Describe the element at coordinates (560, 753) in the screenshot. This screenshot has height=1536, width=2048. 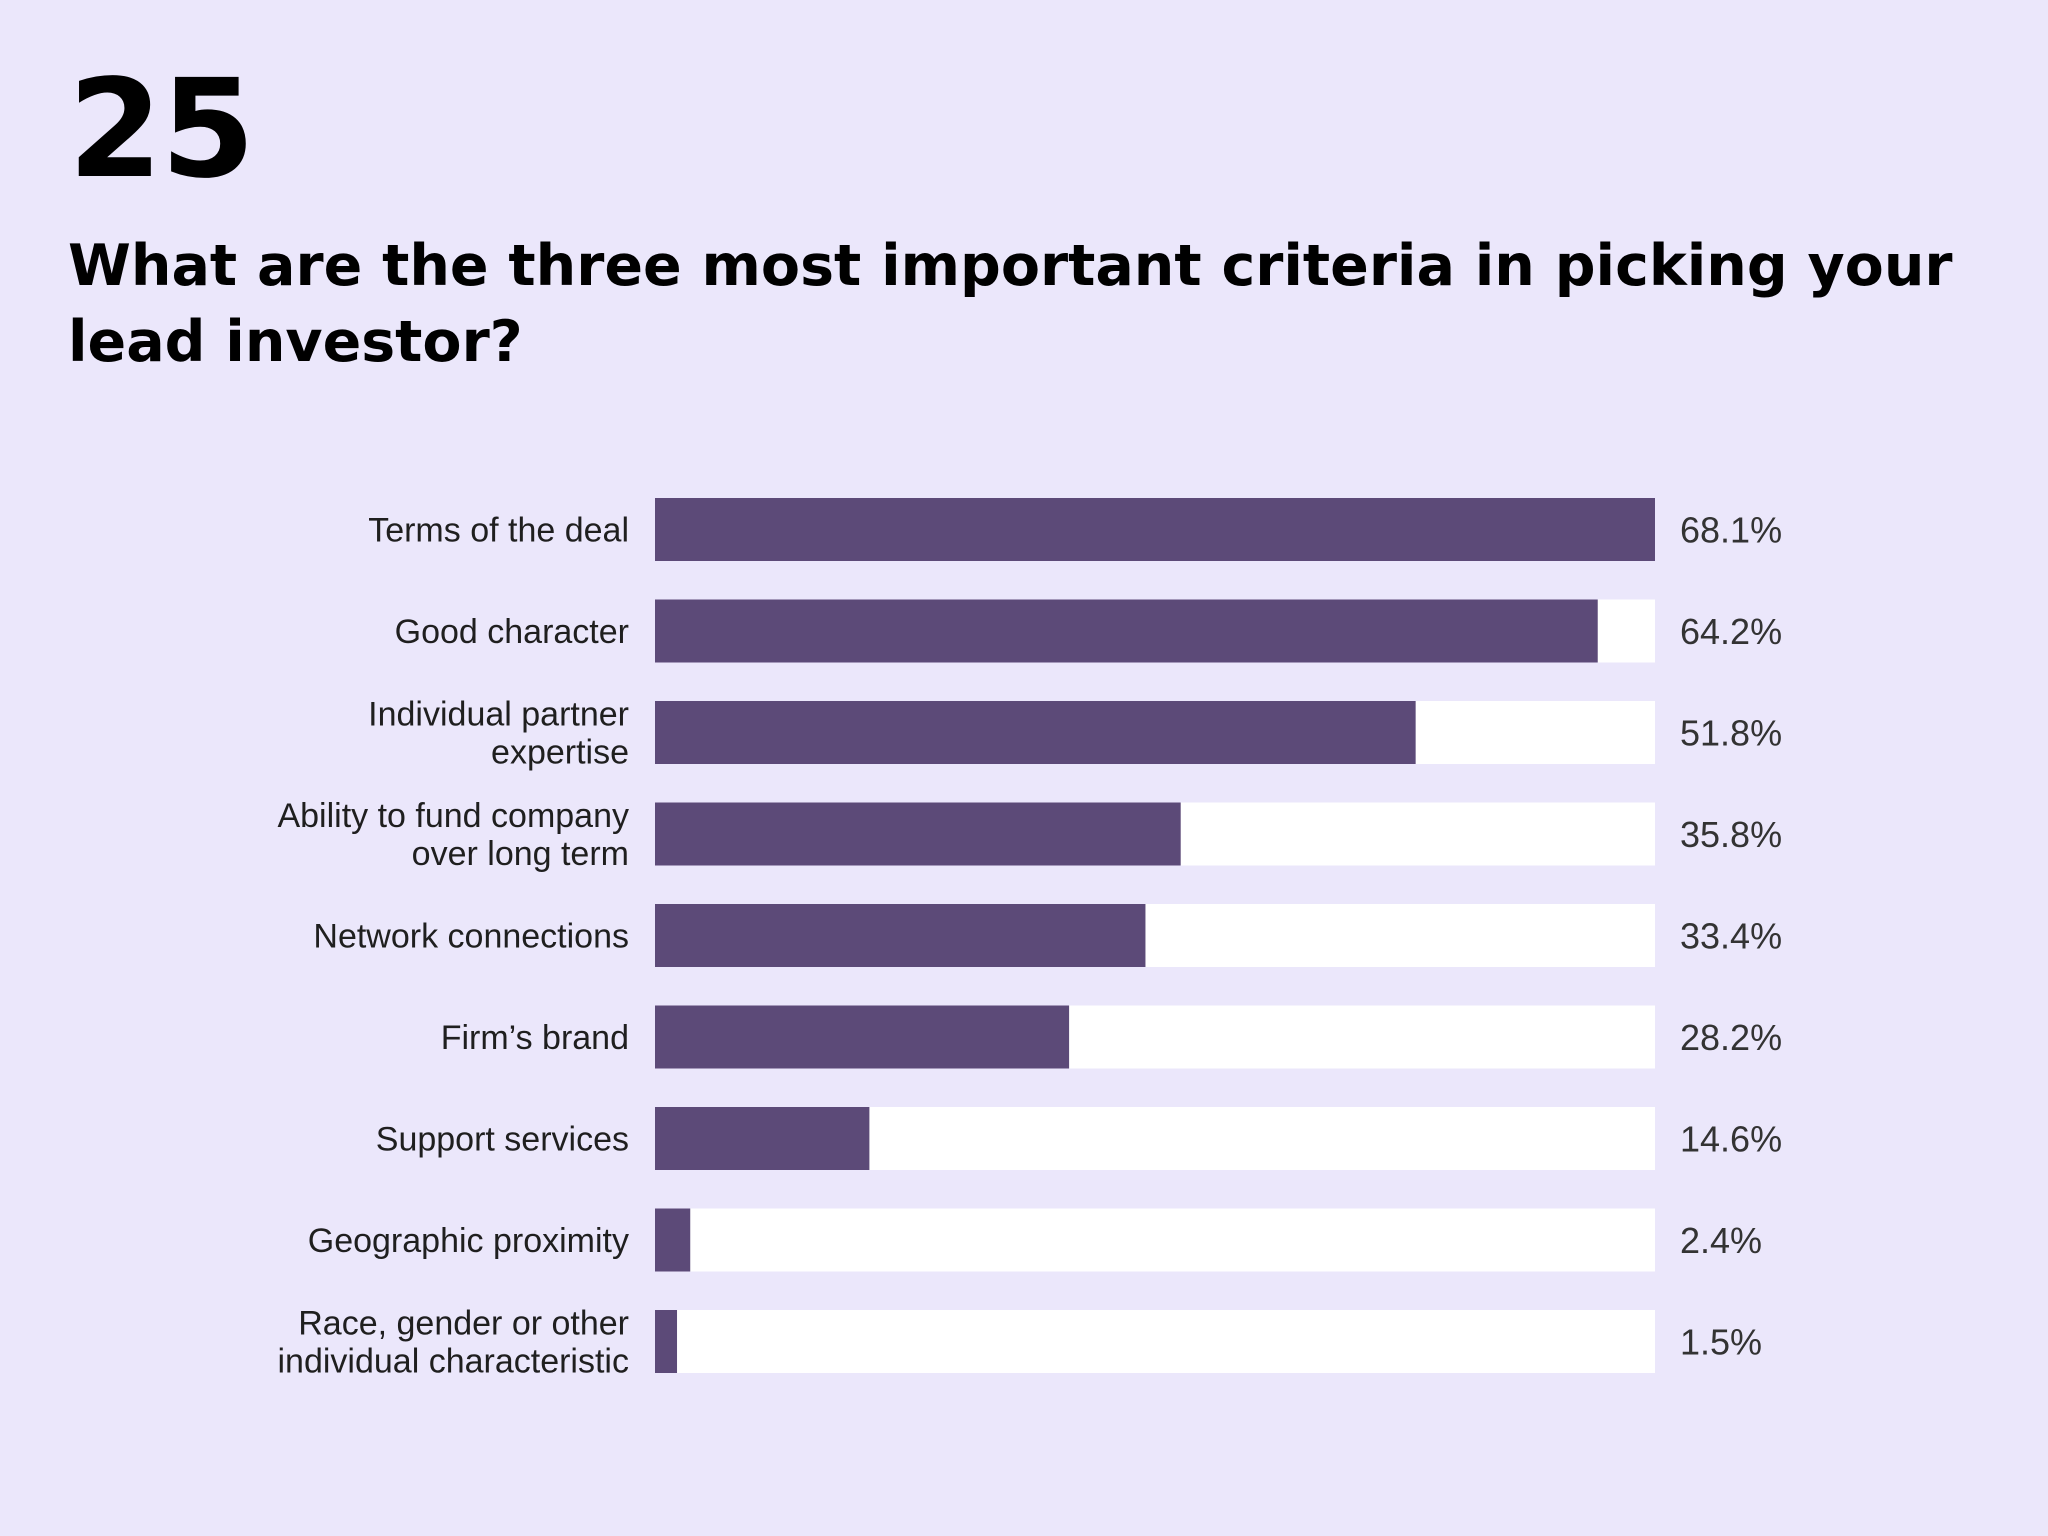
I see `category-label-line: expertise` at that location.